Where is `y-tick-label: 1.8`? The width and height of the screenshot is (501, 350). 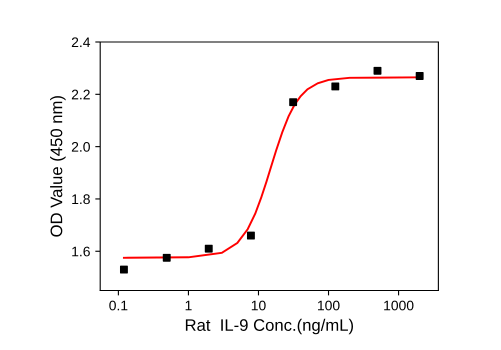
y-tick-label: 1.8 is located at coordinates (81, 199).